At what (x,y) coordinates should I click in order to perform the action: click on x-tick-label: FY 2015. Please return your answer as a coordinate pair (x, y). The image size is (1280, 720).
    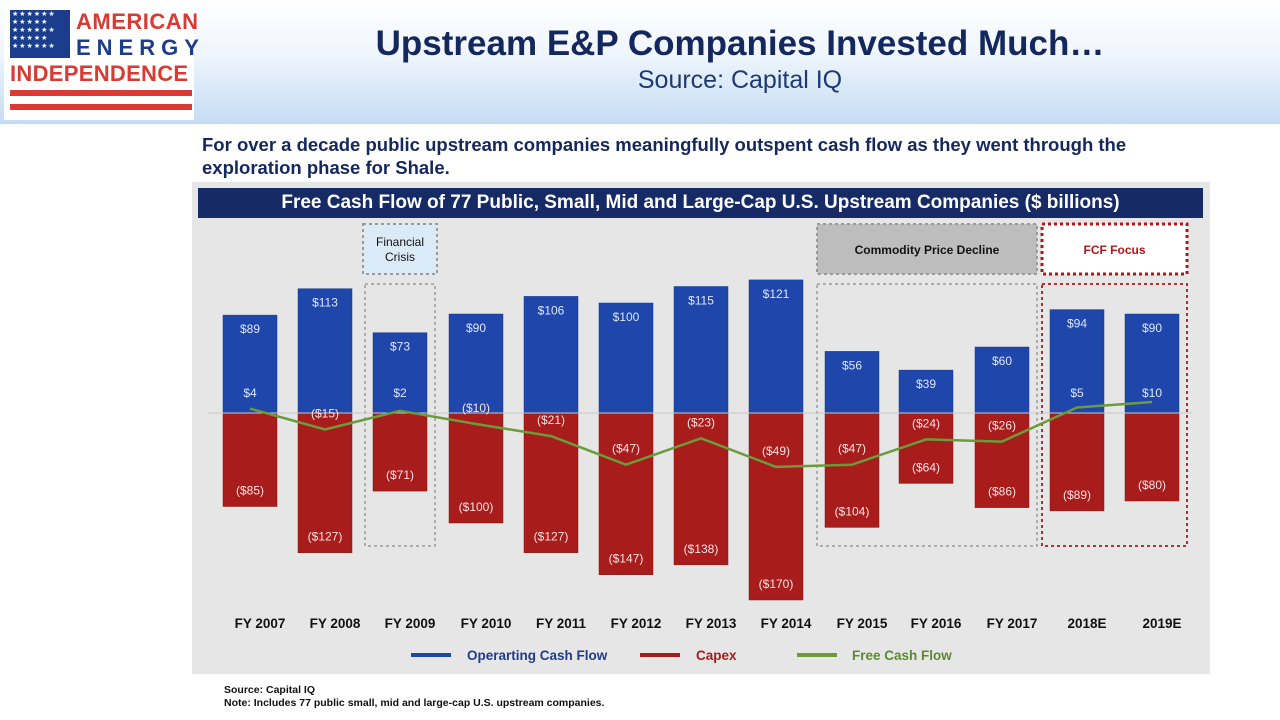
    Looking at the image, I should click on (862, 623).